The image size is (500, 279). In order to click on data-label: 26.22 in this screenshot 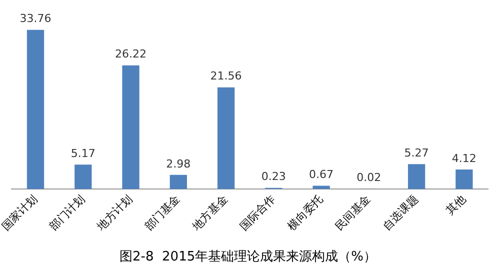, I will do `click(131, 54)`.